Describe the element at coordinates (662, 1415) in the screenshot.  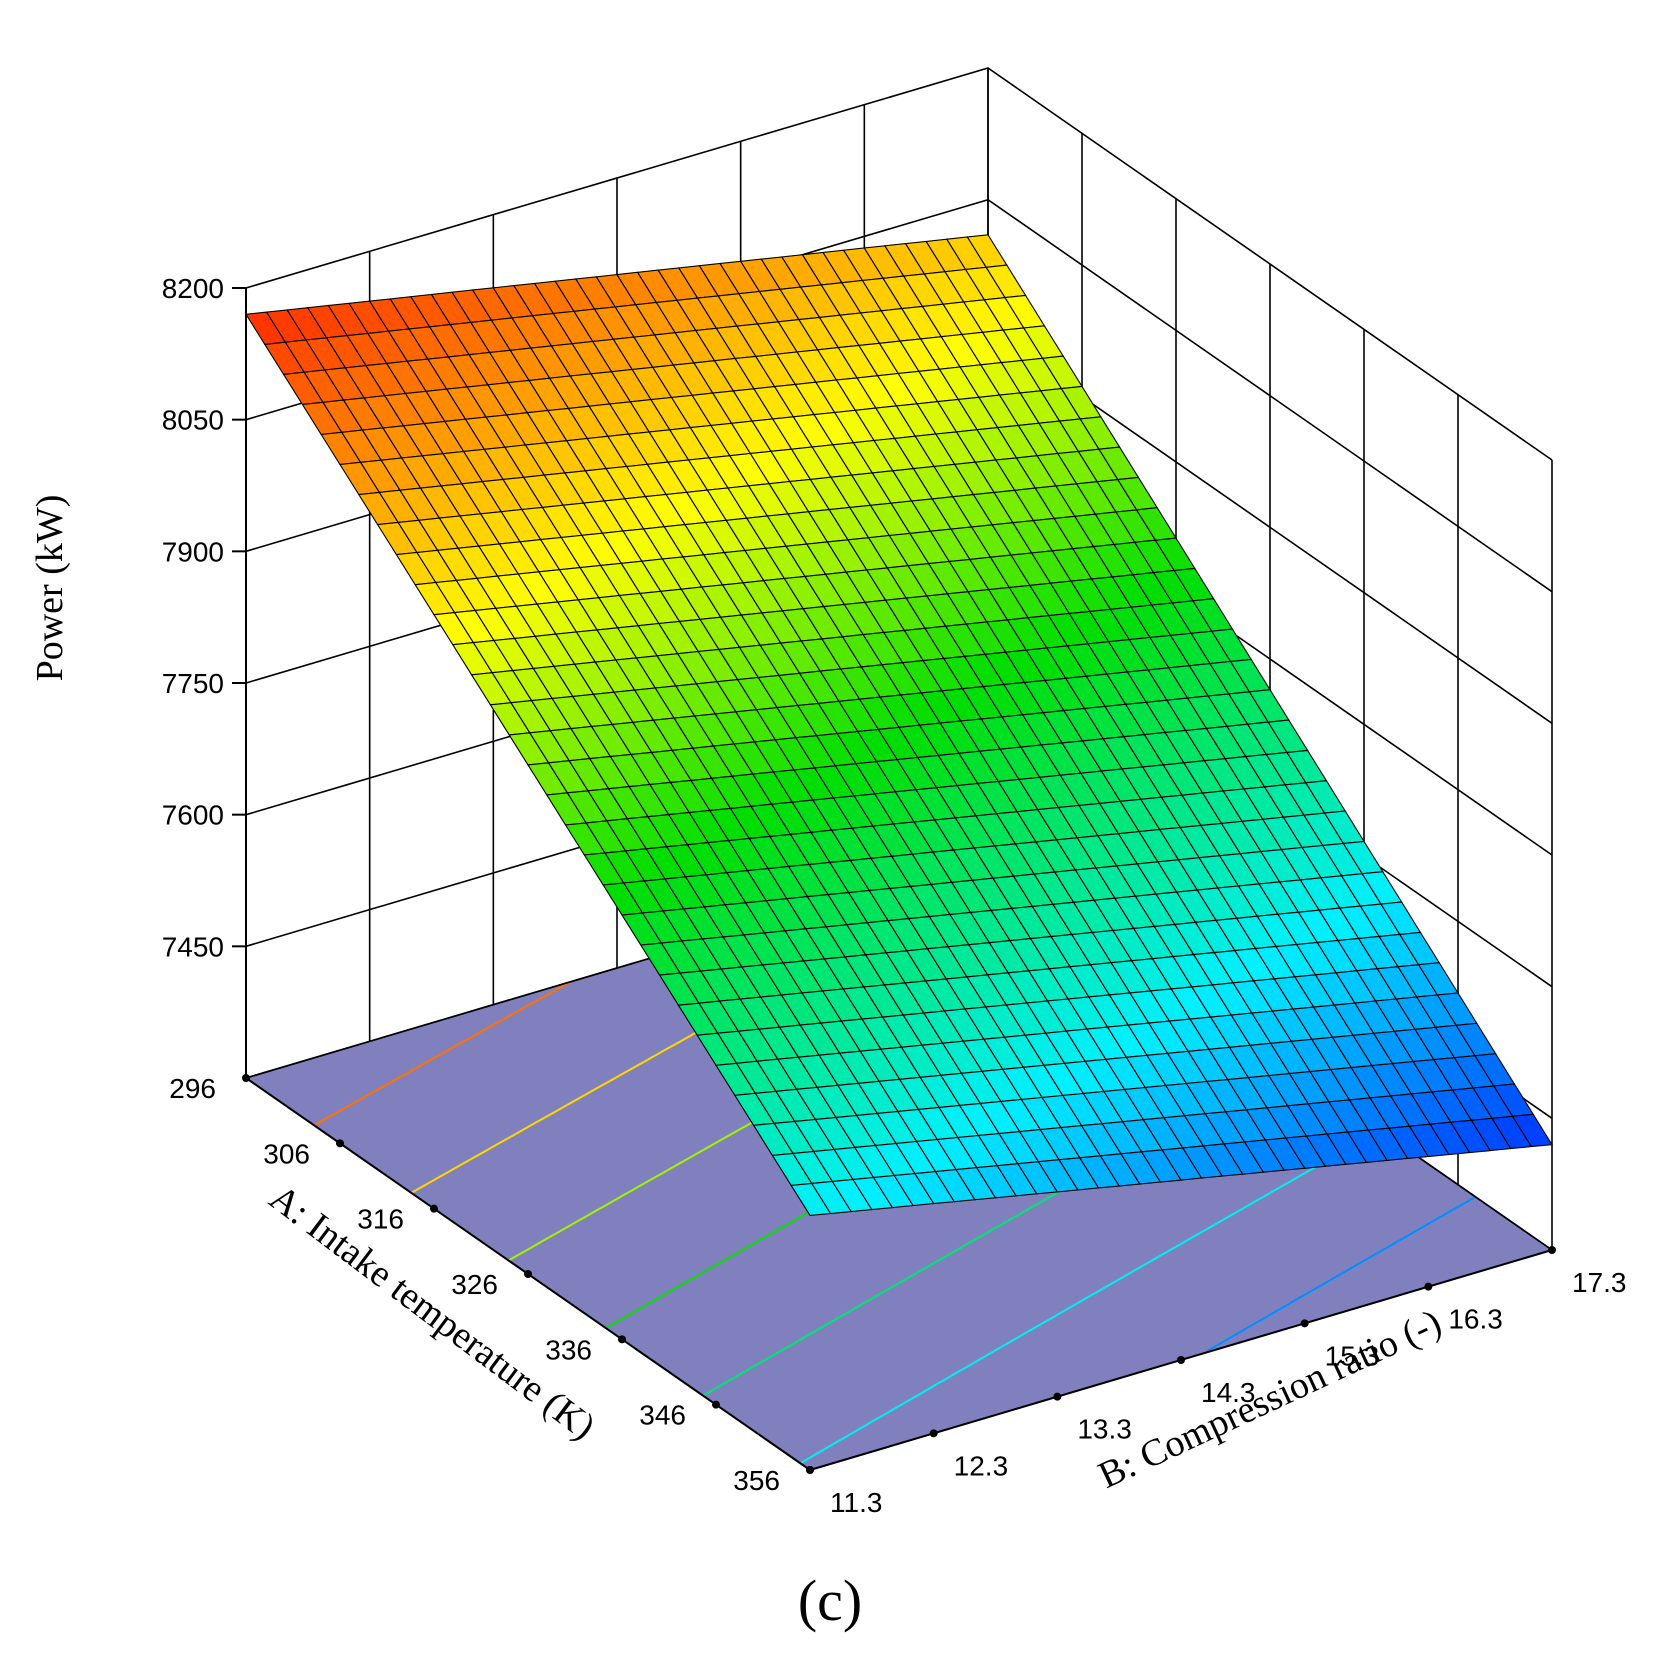
I see `x-tick-label: 346` at that location.